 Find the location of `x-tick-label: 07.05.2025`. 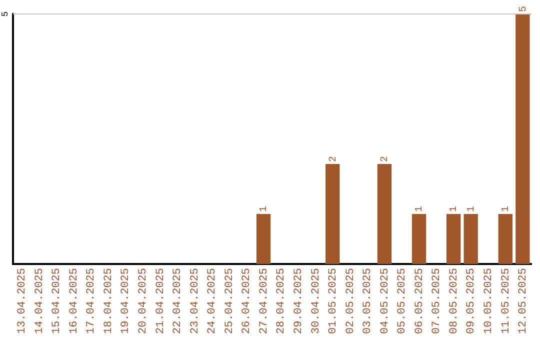

x-tick-label: 07.05.2025 is located at coordinates (437, 301).